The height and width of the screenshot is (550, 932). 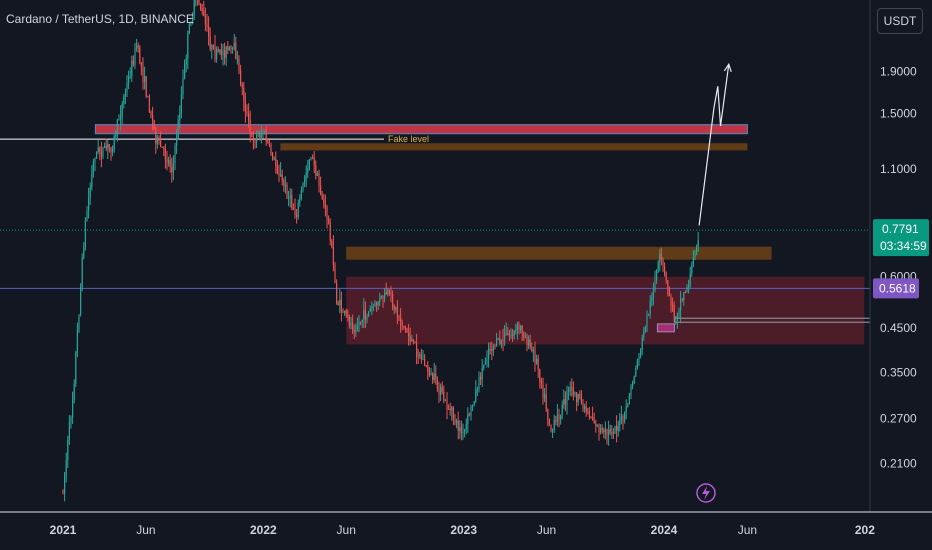 What do you see at coordinates (665, 328) in the screenshot?
I see `small-demand-box` at bounding box center [665, 328].